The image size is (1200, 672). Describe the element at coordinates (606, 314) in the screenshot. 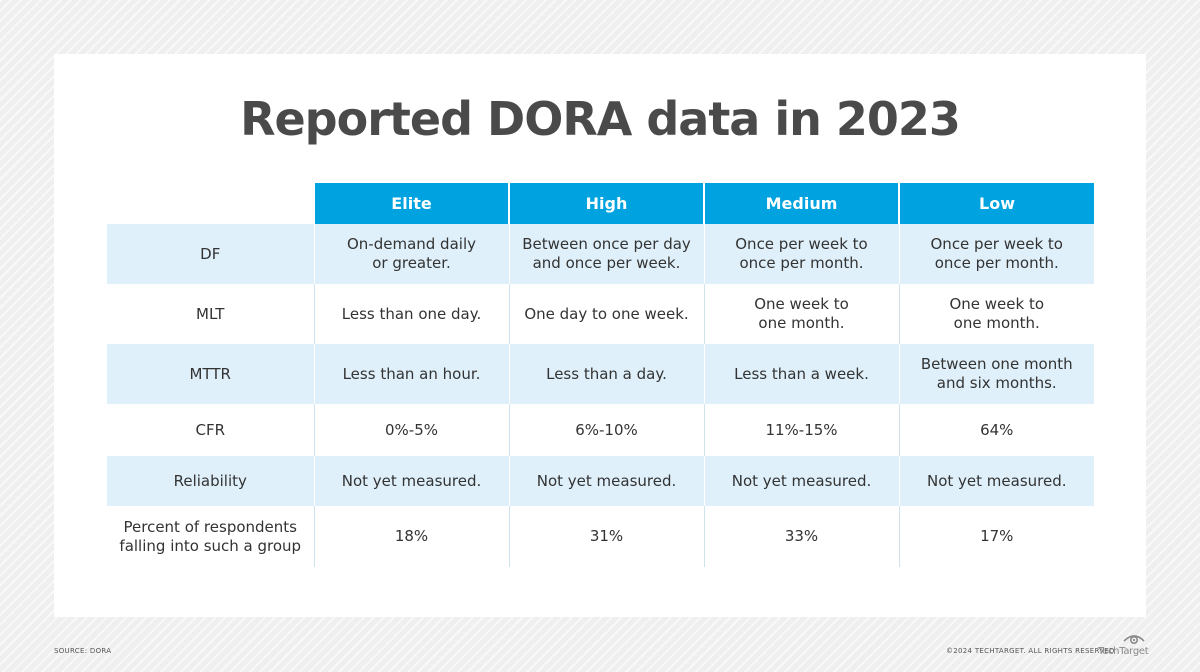

I see `table-cell: One day to one week.` at that location.